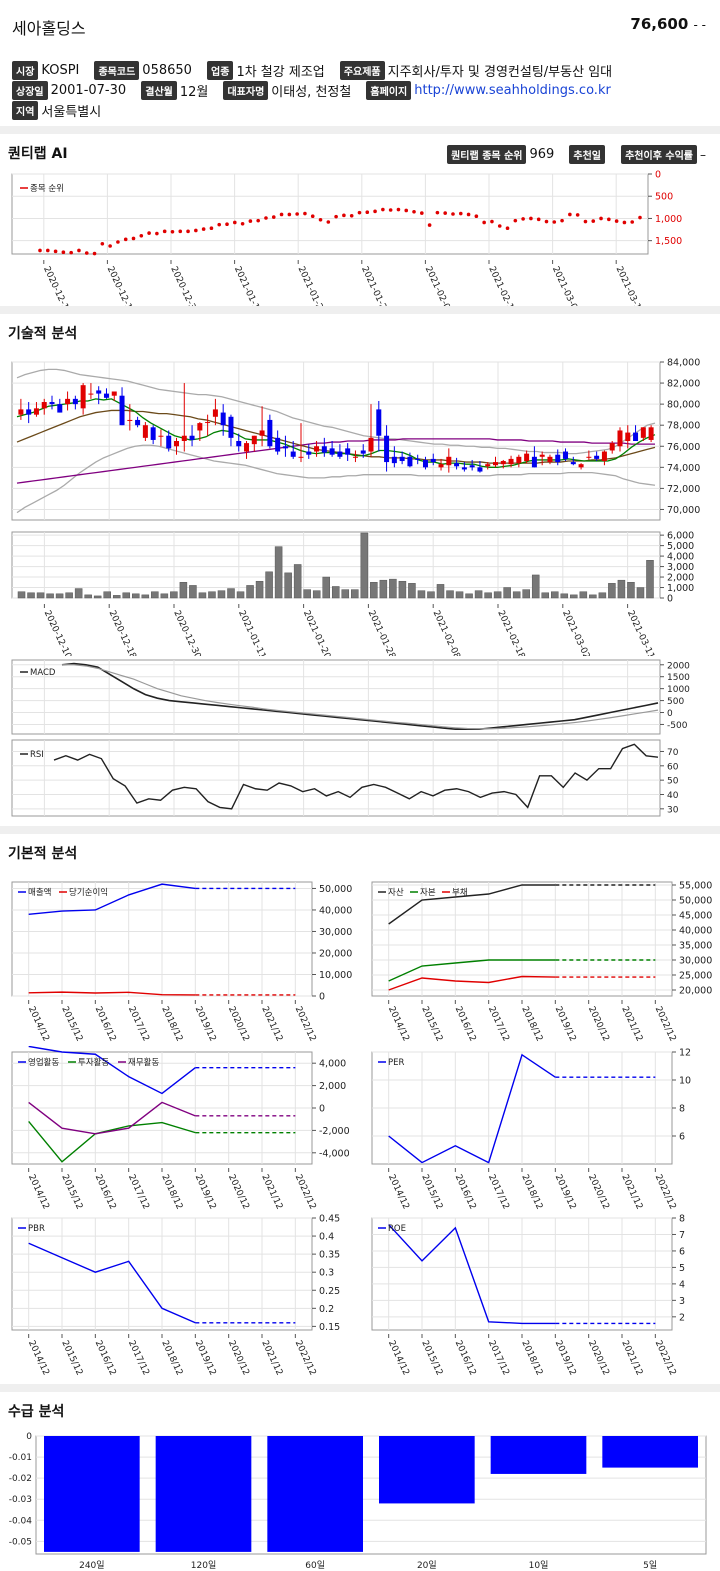  Describe the element at coordinates (305, 1192) in the screenshot. I see `x-tick-label: 2022/12` at that location.